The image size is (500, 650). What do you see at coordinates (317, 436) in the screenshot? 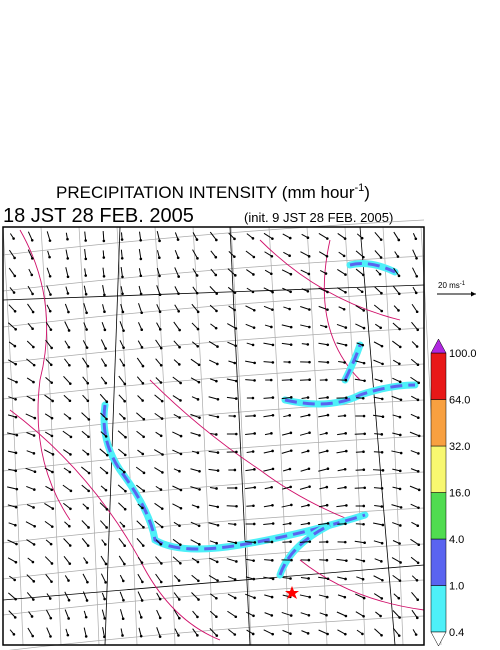
I see `meridian` at bounding box center [317, 436].